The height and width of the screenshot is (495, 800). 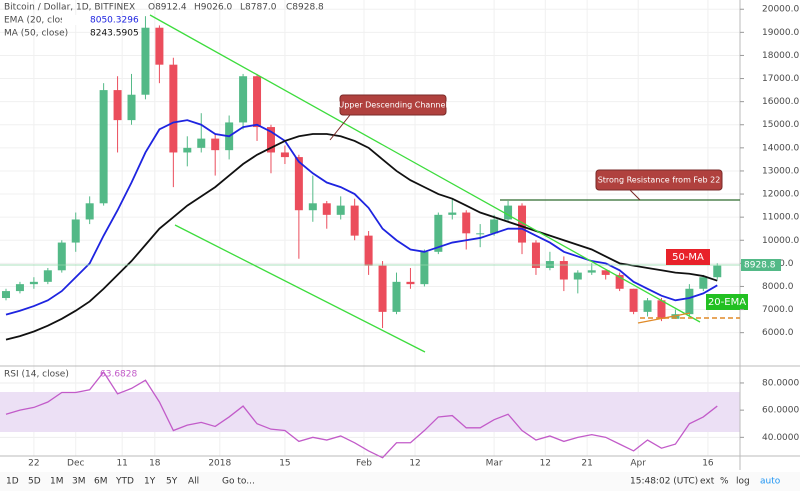 I want to click on rsi-title: RSI (14, close), so click(x=36, y=375).